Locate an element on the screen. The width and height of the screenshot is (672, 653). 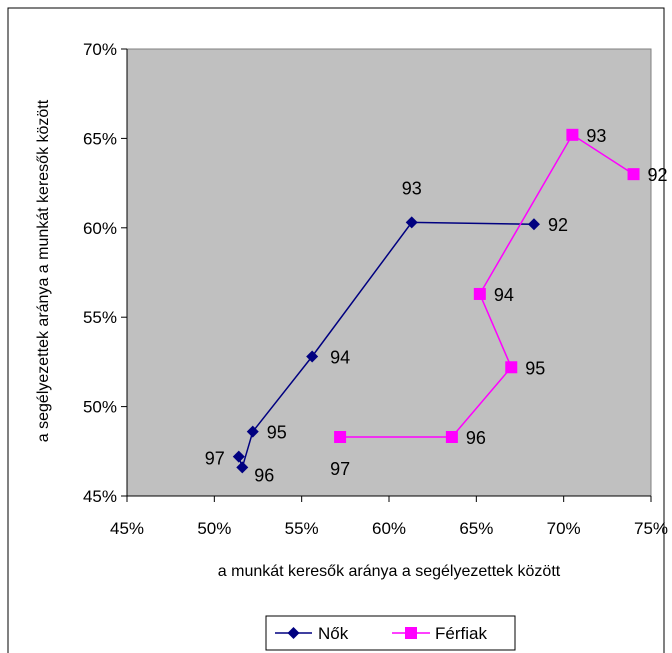
legend-label-nok: Nők is located at coordinates (333, 633).